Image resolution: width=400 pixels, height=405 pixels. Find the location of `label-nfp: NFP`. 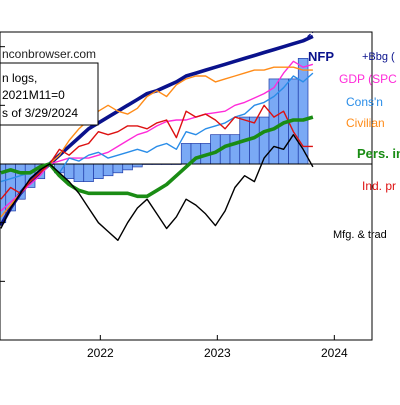

label-nfp: NFP is located at coordinates (321, 56).